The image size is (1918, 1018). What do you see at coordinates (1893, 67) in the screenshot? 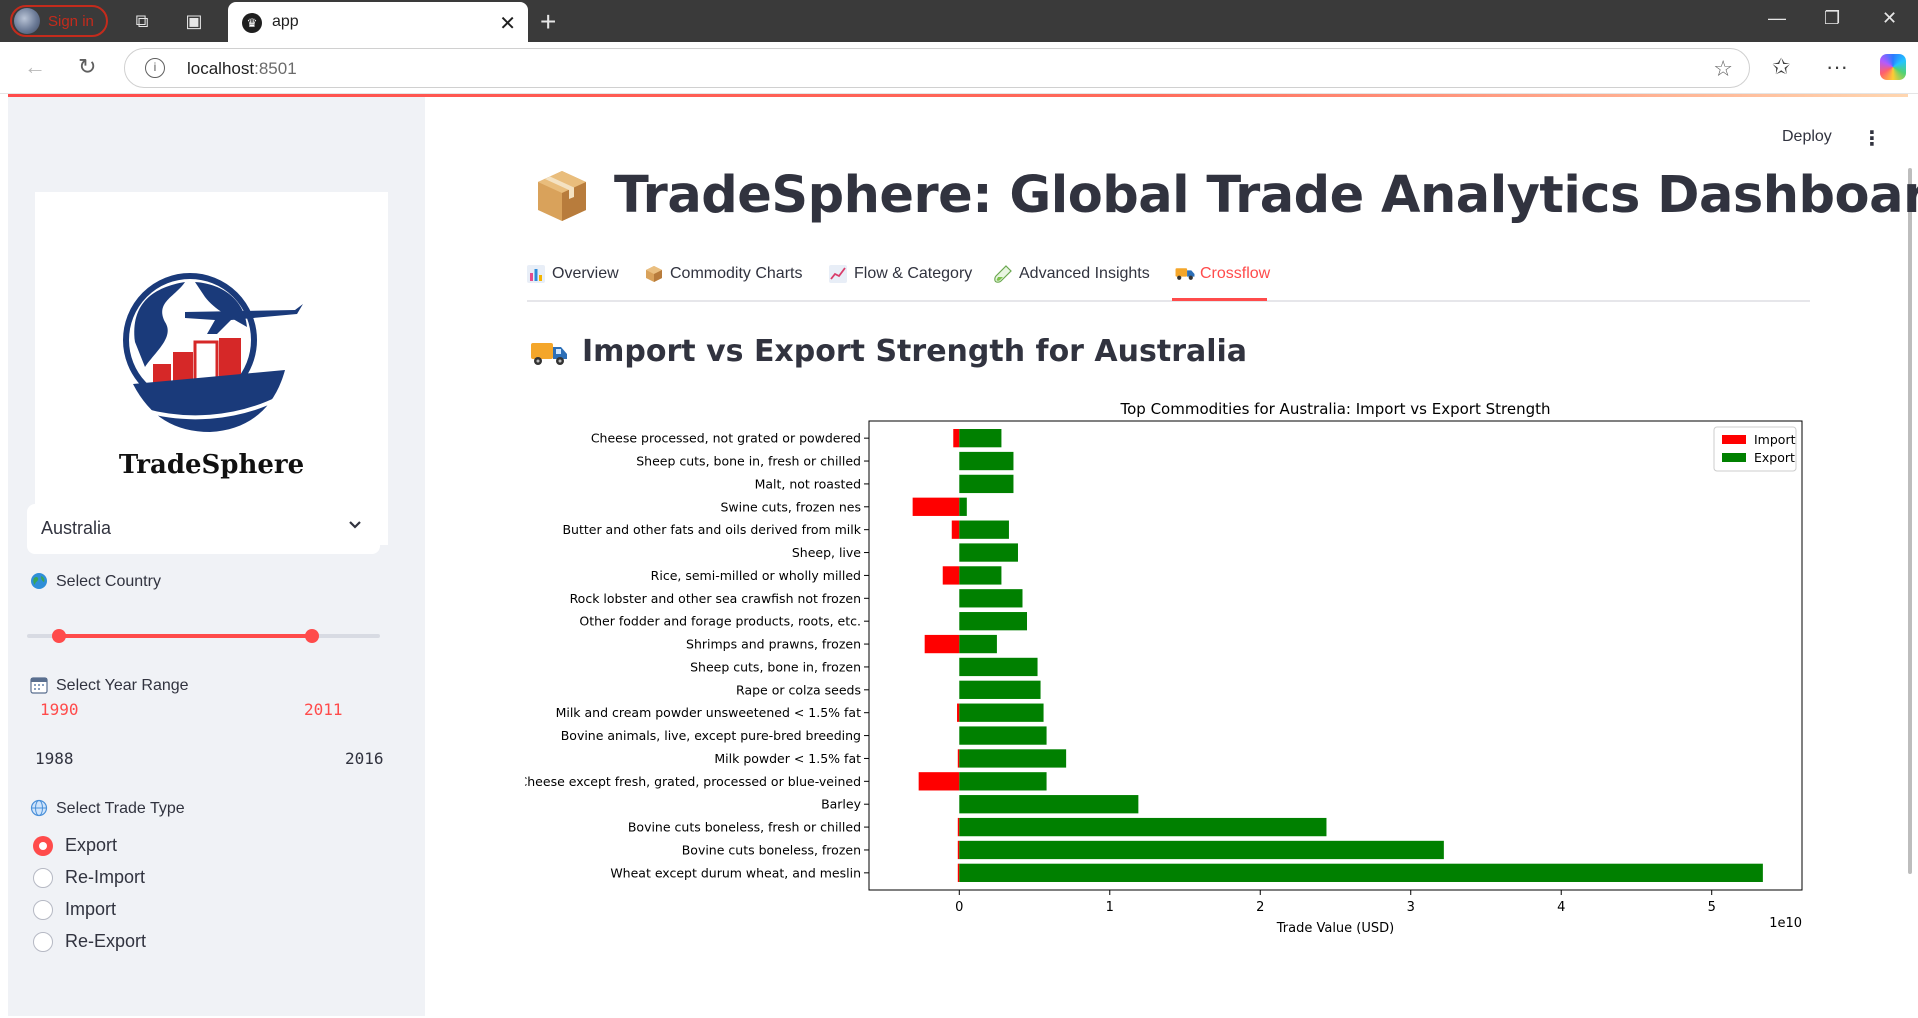
I see `copilot-icon` at bounding box center [1893, 67].